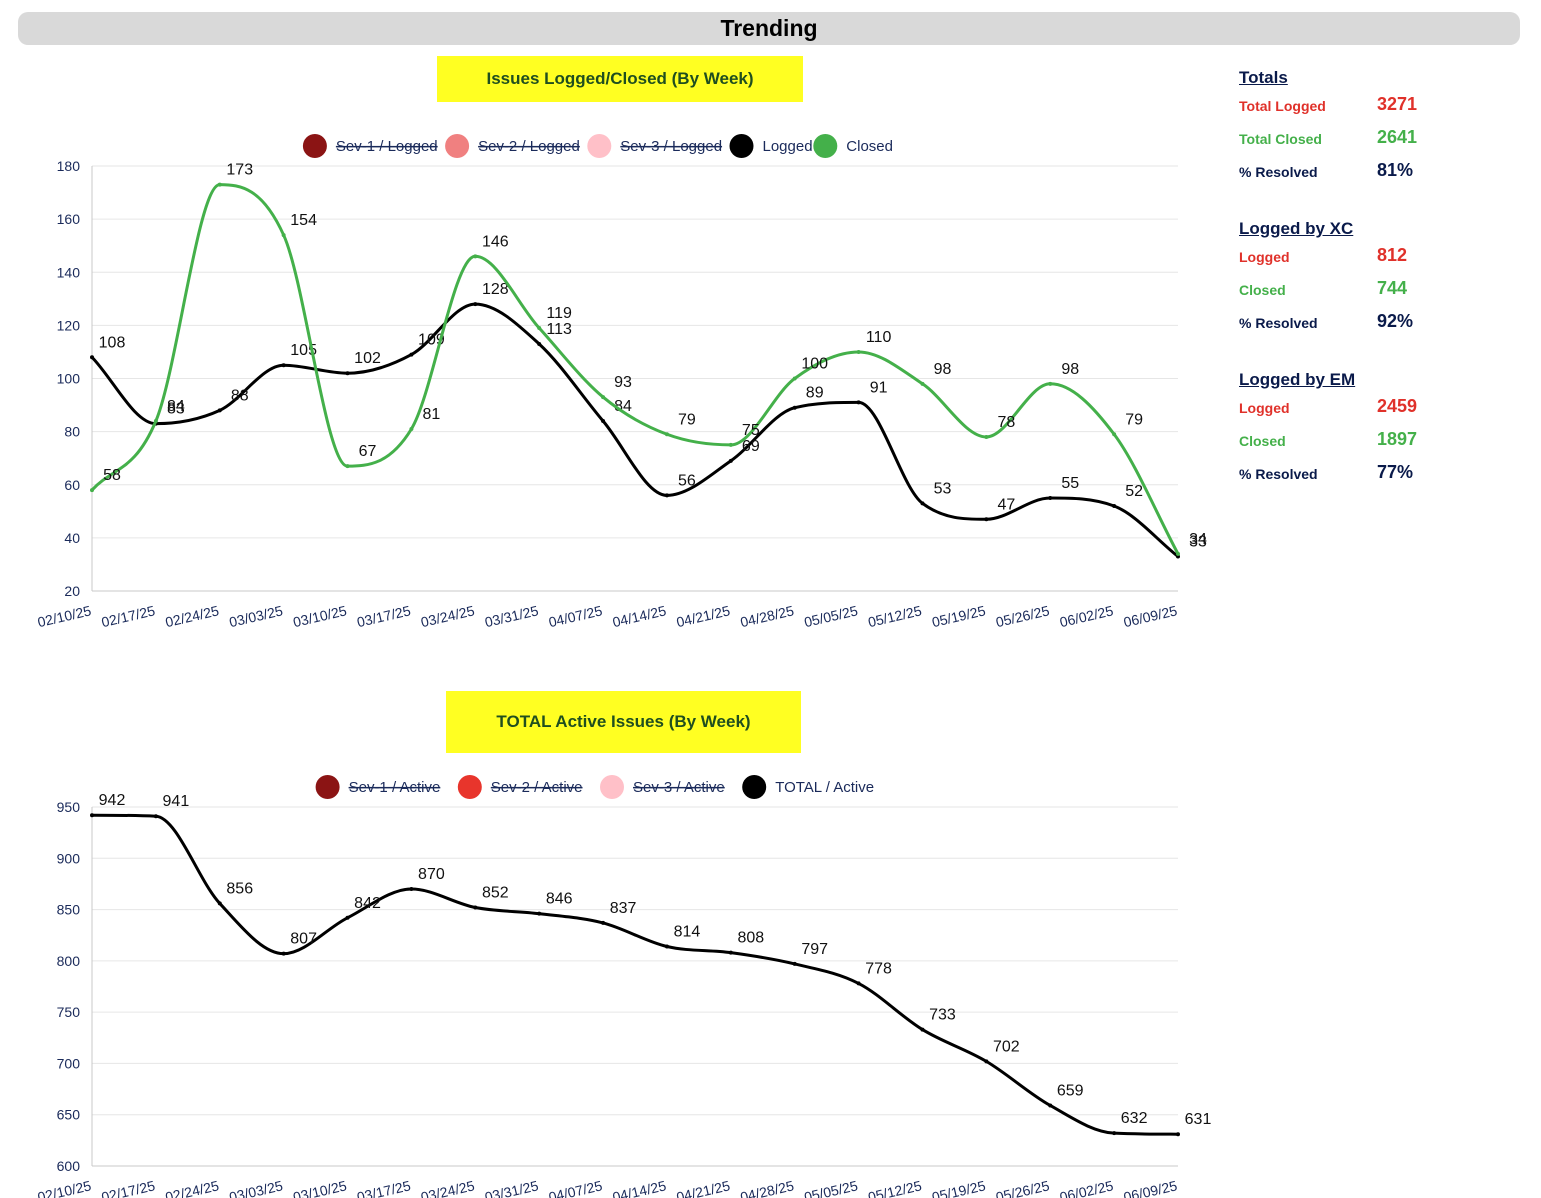 The height and width of the screenshot is (1198, 1541). Describe the element at coordinates (751, 446) in the screenshot. I see `data-label: 69` at that location.